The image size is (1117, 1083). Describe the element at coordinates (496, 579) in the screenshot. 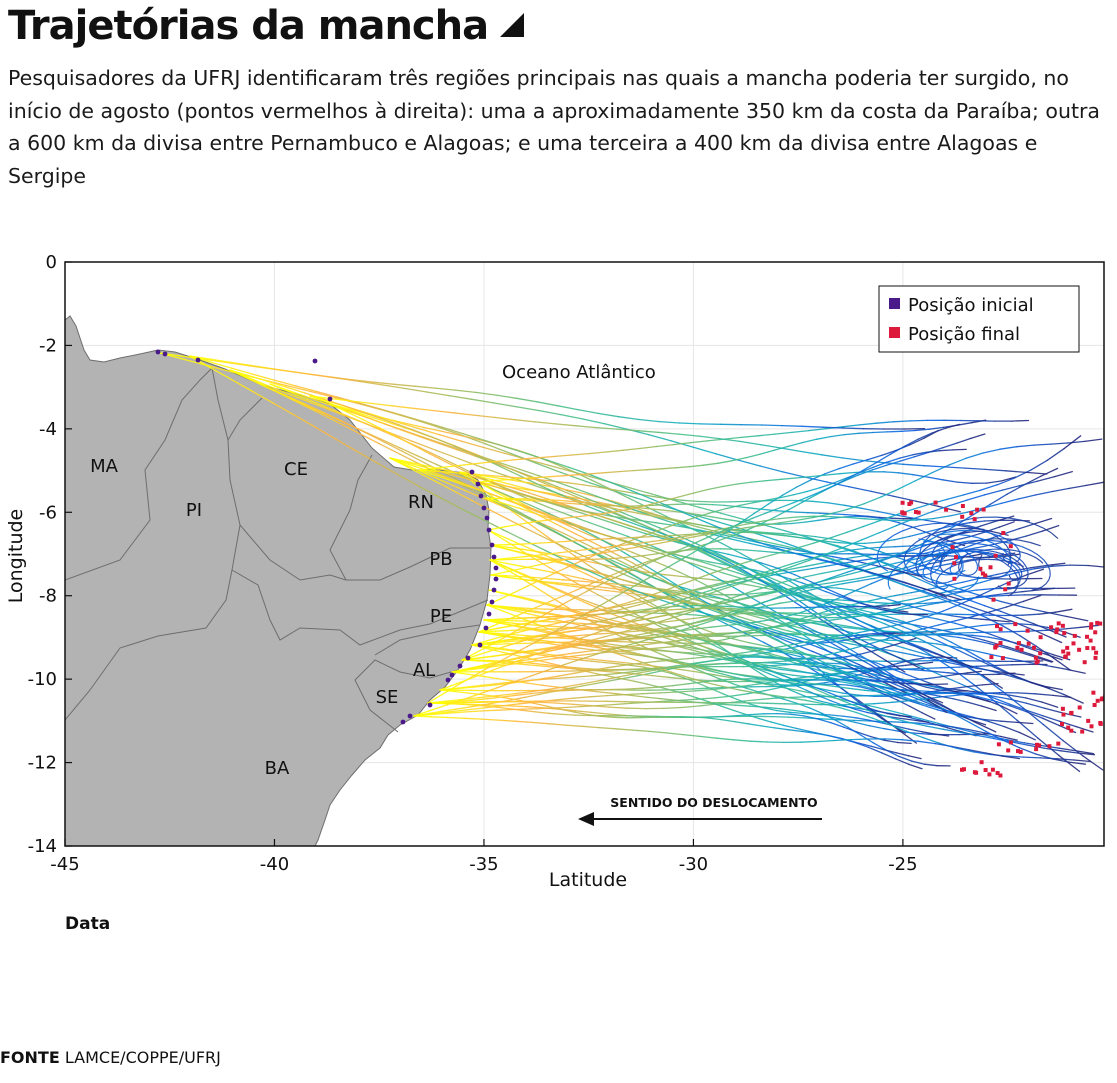

I see `initial-position-point` at that location.